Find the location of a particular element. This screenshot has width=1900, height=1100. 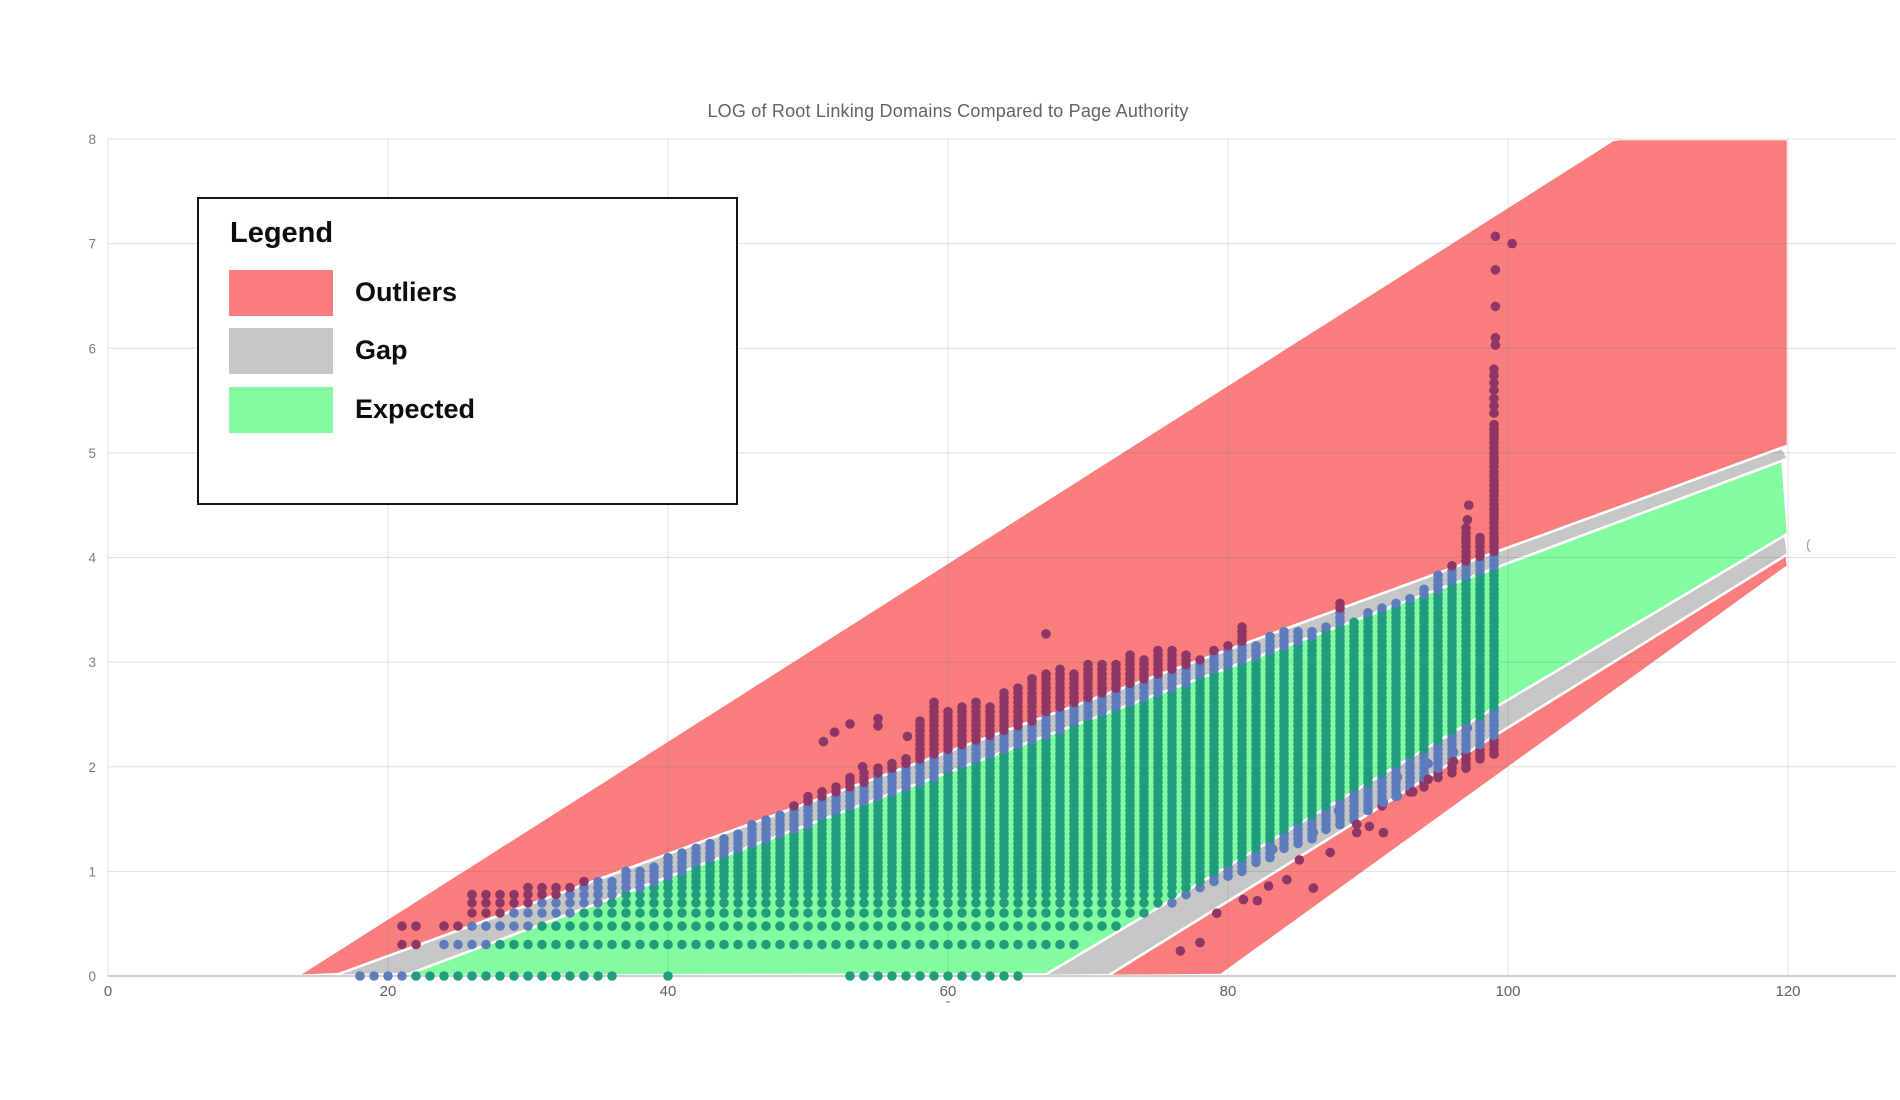

x-tick-label: 120 is located at coordinates (1787, 991).